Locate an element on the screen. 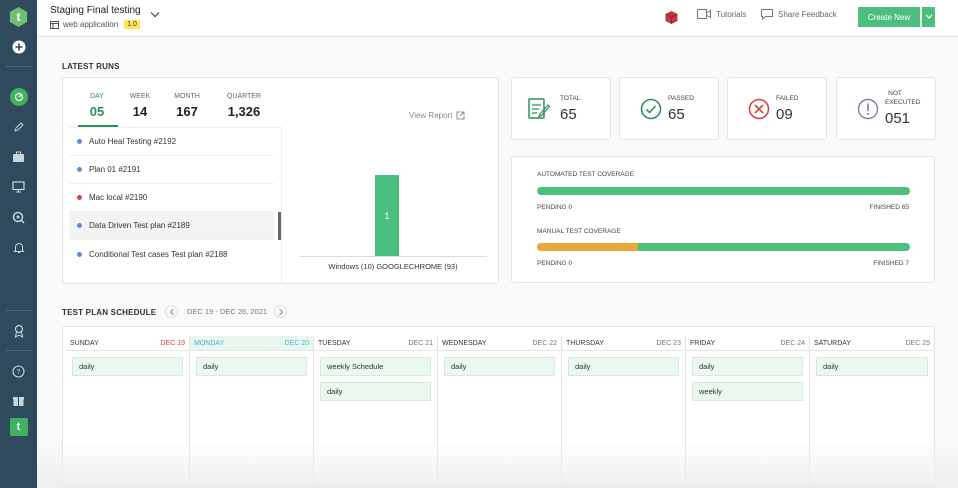 This screenshot has width=958, height=488. tab-day: DAY 05 is located at coordinates (97, 106).